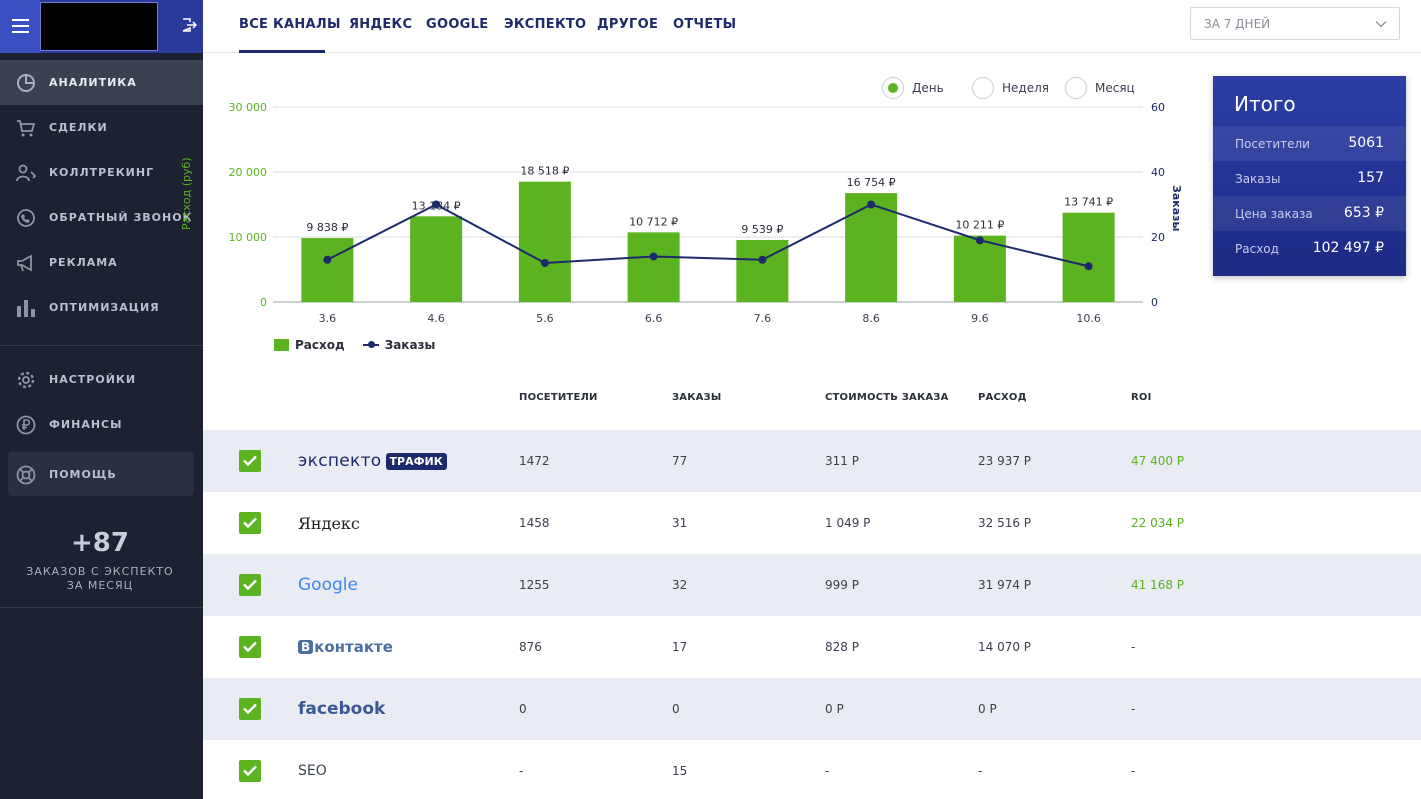  What do you see at coordinates (628, 24) in the screenshot?
I see `tab-other: ДРУГОЕ` at bounding box center [628, 24].